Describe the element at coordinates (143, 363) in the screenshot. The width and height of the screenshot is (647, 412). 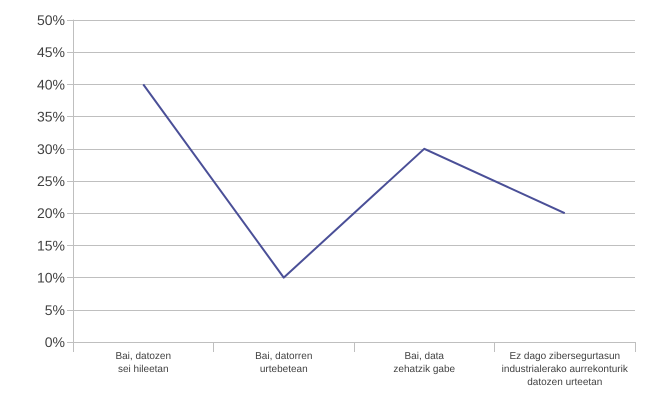
I see `x-tick-label: Bai, datozen sei hileetan` at that location.